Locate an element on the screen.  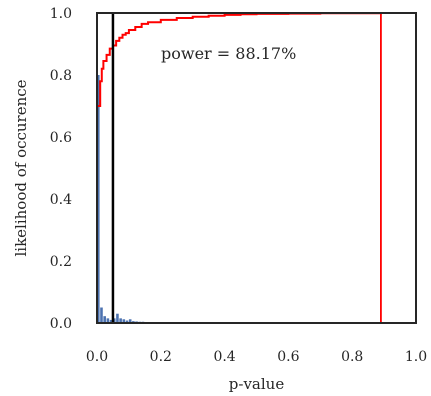
x-tick-label: 0.6 is located at coordinates (288, 357).